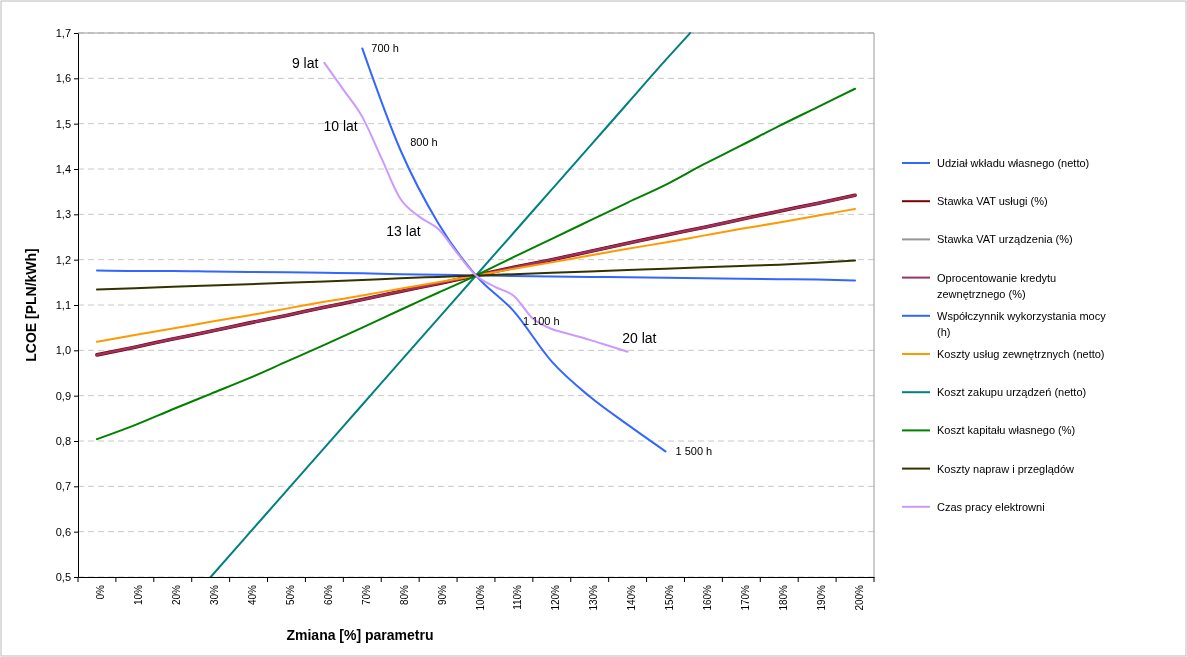 The width and height of the screenshot is (1187, 657). What do you see at coordinates (340, 125) in the screenshot?
I see `annotation: 10 lat` at bounding box center [340, 125].